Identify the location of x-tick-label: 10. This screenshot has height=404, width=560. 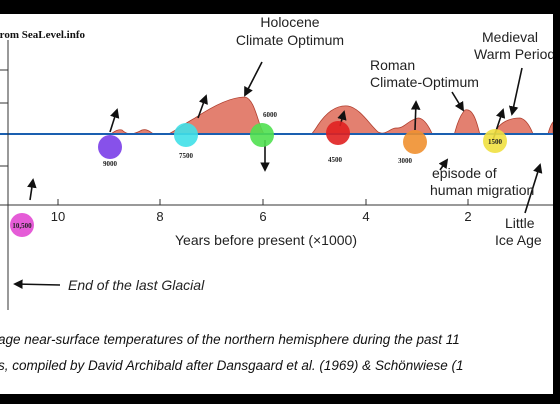
(58, 216).